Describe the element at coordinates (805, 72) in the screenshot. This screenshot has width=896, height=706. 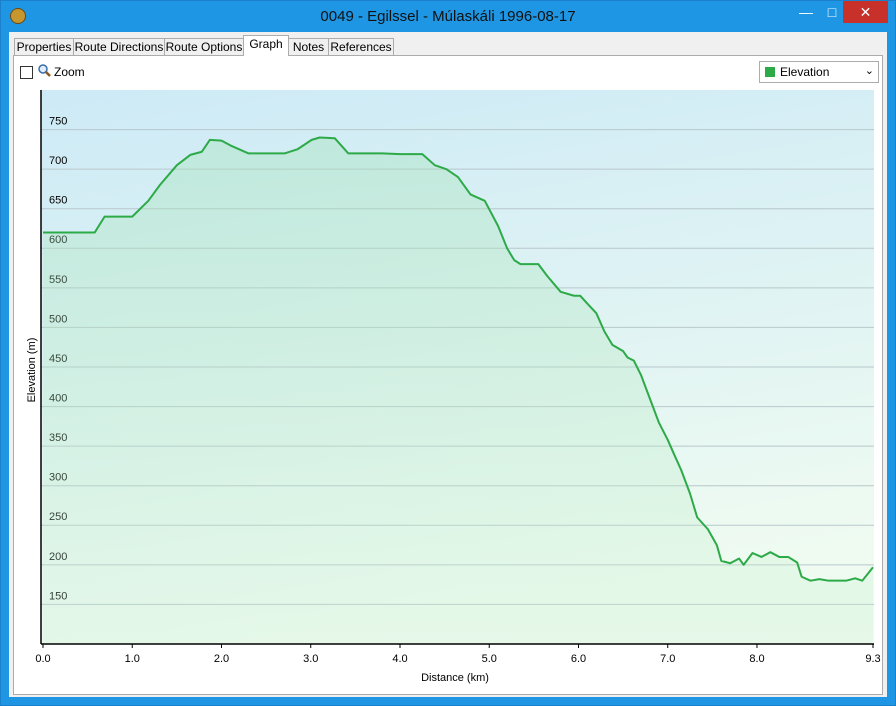
I see `series-name: Elevation` at that location.